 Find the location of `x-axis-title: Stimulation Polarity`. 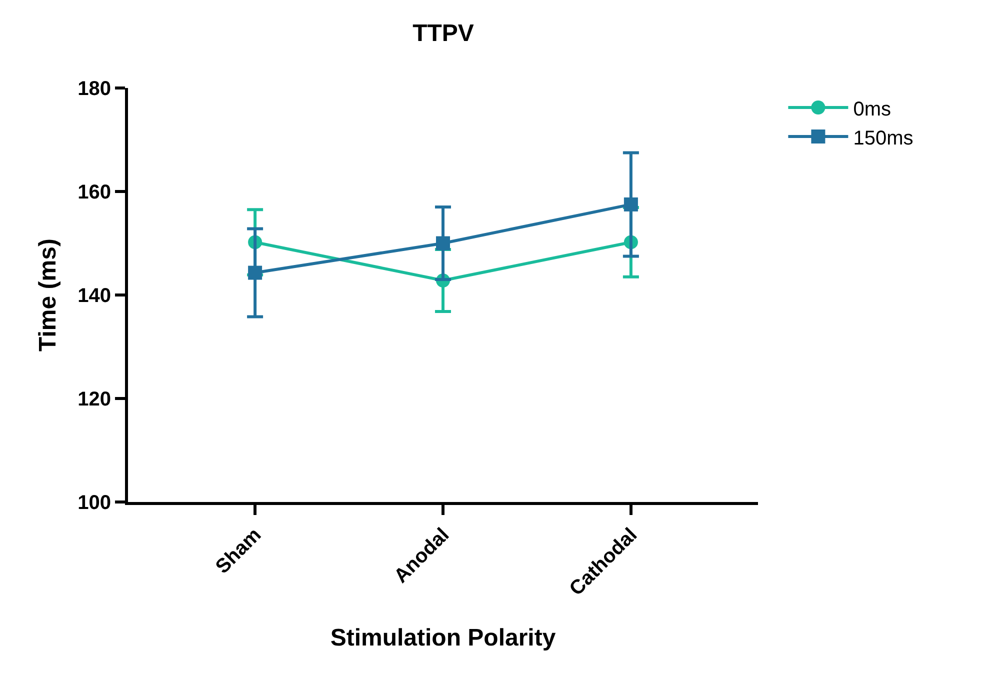

x-axis-title: Stimulation Polarity is located at coordinates (443, 638).